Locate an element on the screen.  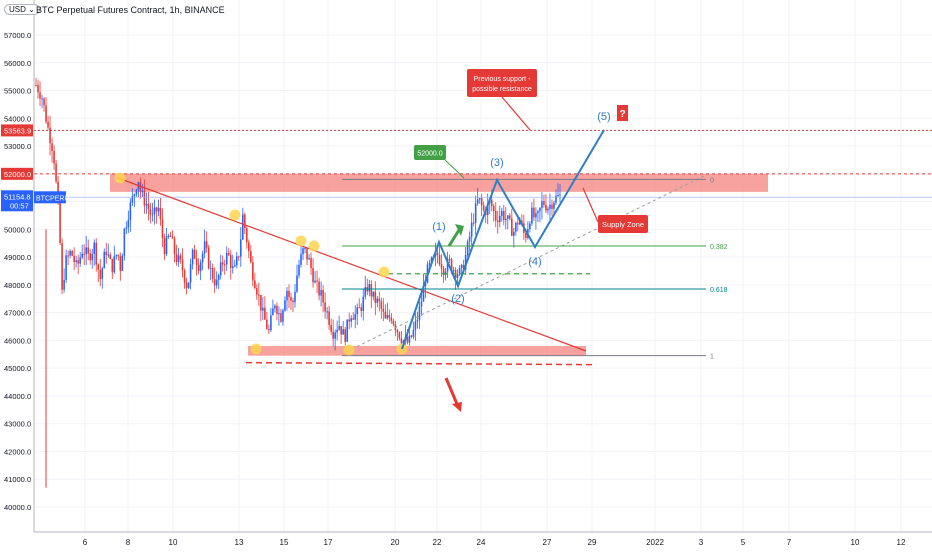
x-tick-label: 13 is located at coordinates (239, 542).